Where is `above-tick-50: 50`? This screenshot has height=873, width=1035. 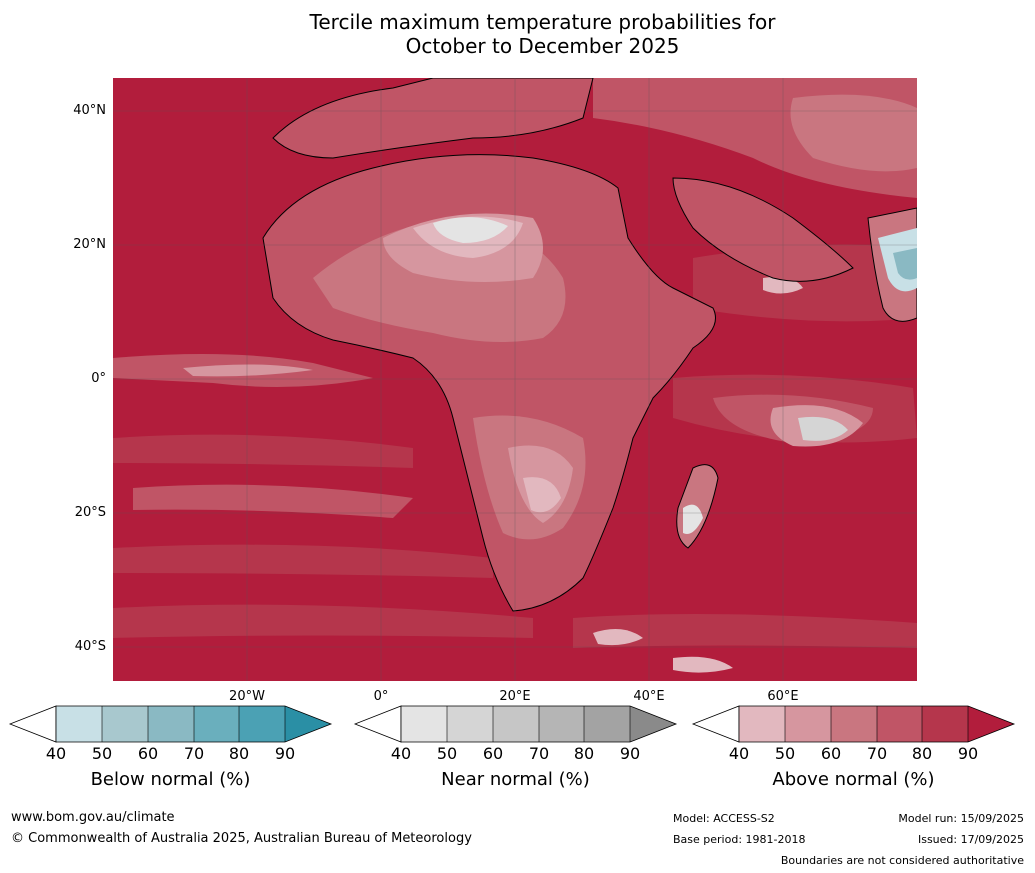
above-tick-50: 50 is located at coordinates (785, 753).